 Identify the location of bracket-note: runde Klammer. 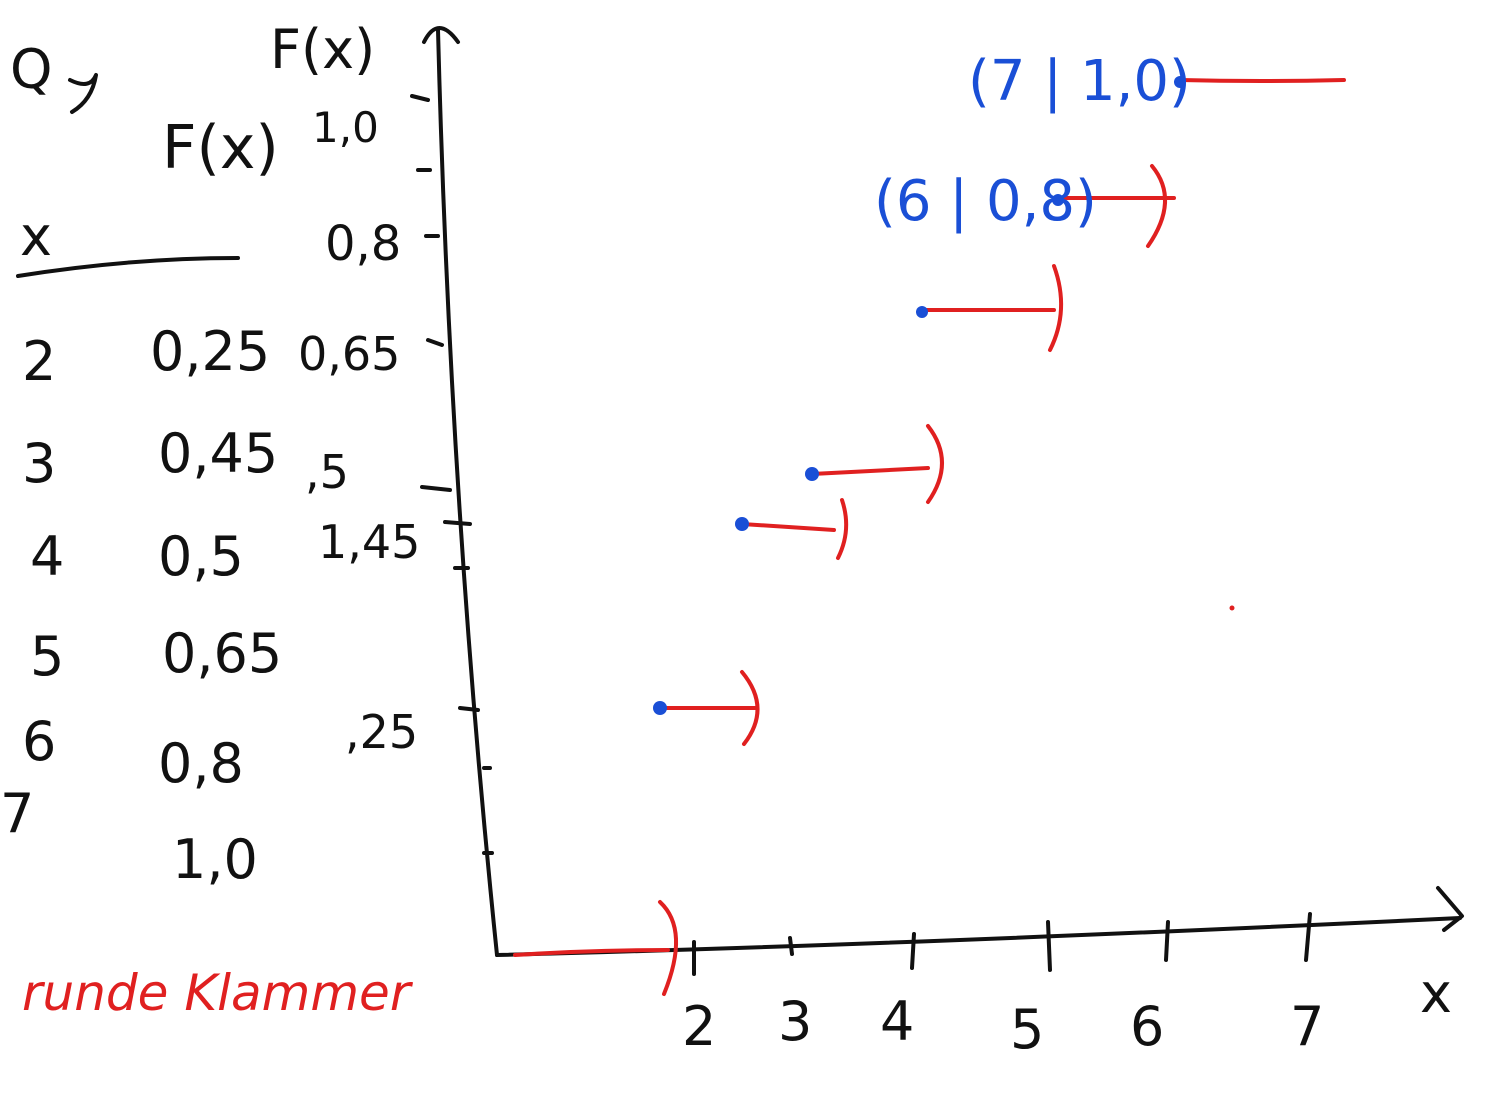
(218, 993).